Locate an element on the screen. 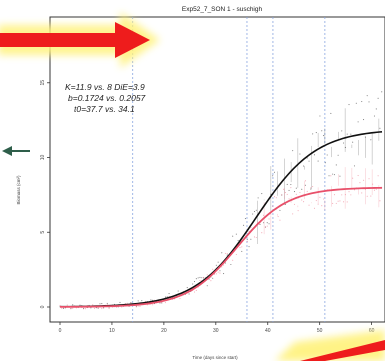  x-tick-label-4: 40 is located at coordinates (268, 331).